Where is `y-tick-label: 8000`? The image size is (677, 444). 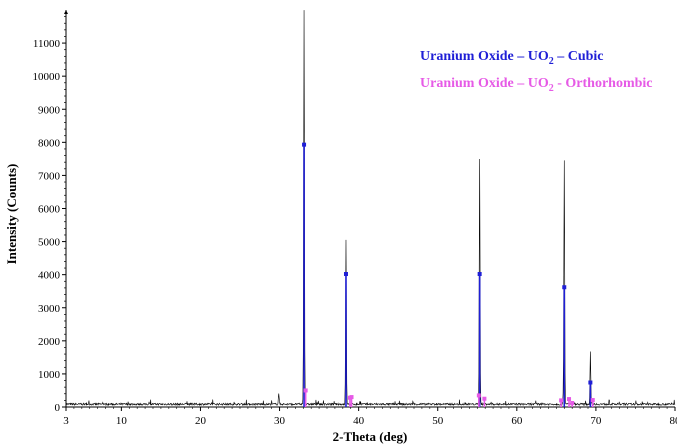 y-tick-label: 8000 is located at coordinates (49, 143).